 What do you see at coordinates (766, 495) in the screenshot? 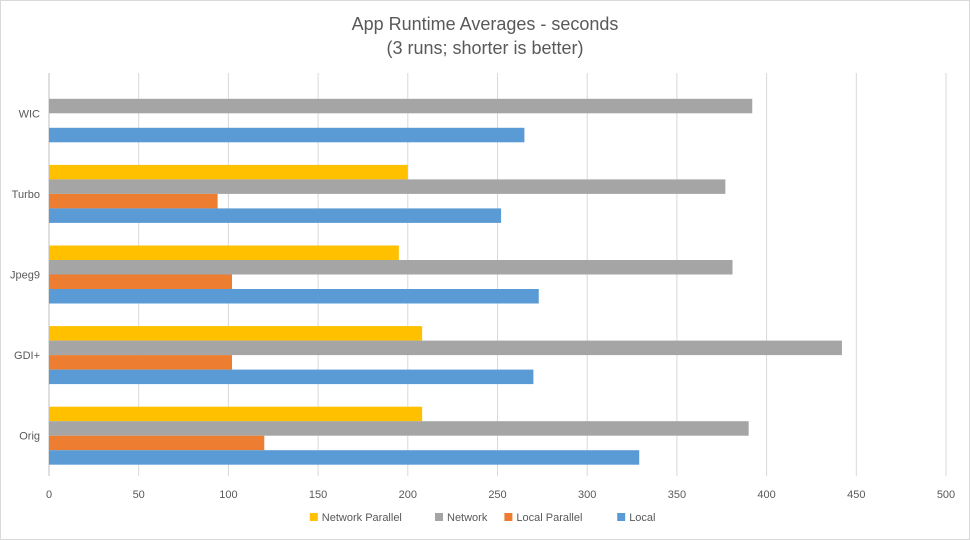
I see `x-tick-label: 400` at bounding box center [766, 495].